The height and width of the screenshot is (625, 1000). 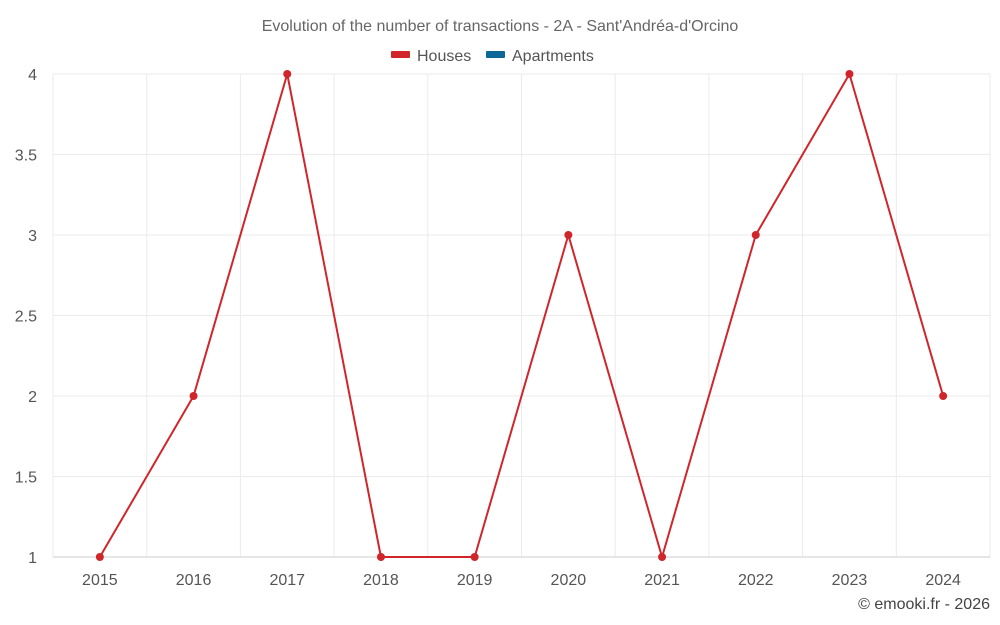 What do you see at coordinates (943, 396) in the screenshot?
I see `data-point-houses-2024` at bounding box center [943, 396].